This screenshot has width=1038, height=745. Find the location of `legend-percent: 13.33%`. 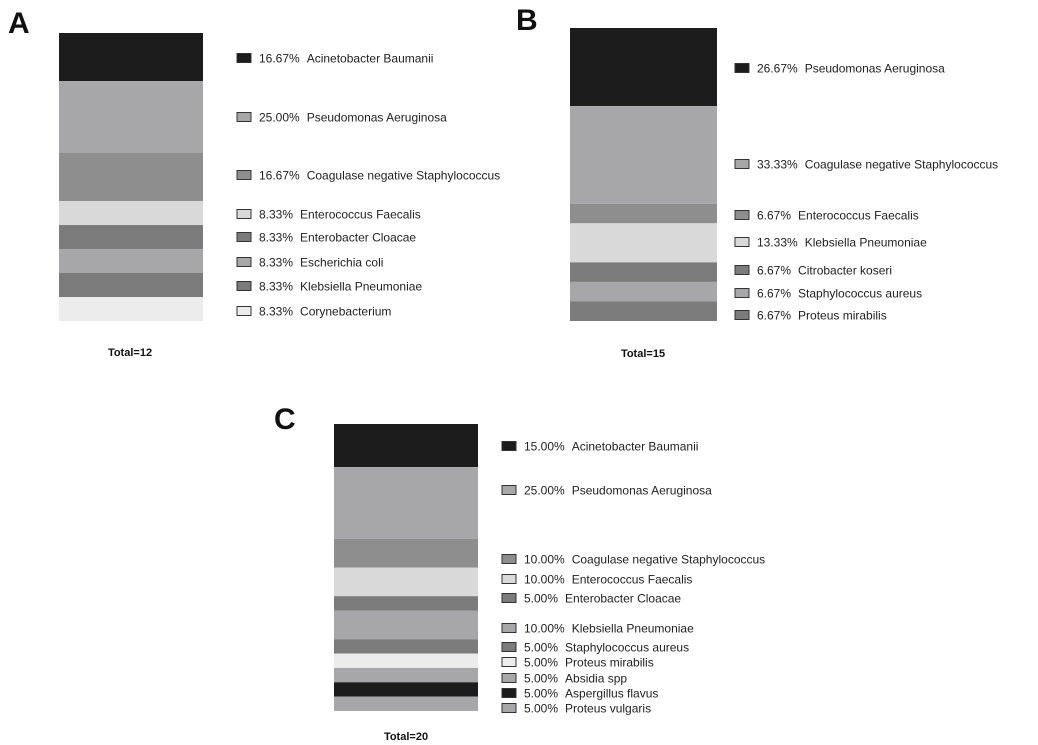

legend-percent: 13.33% is located at coordinates (777, 243).